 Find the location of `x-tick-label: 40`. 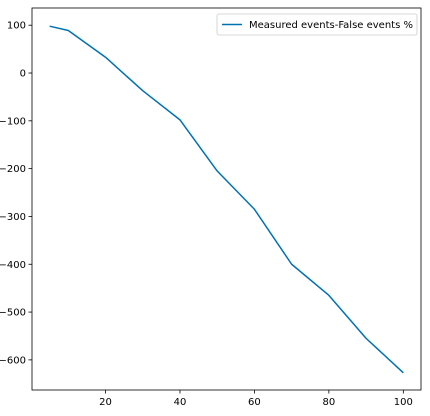

x-tick-label: 40 is located at coordinates (180, 402).